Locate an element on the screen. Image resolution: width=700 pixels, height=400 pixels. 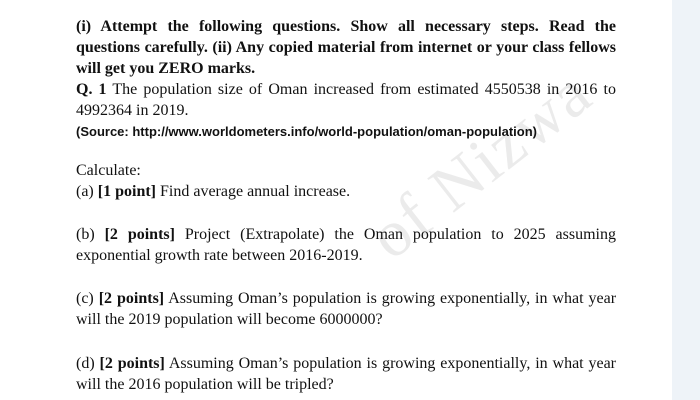
part-c-points: [2 points] is located at coordinates (131, 298).